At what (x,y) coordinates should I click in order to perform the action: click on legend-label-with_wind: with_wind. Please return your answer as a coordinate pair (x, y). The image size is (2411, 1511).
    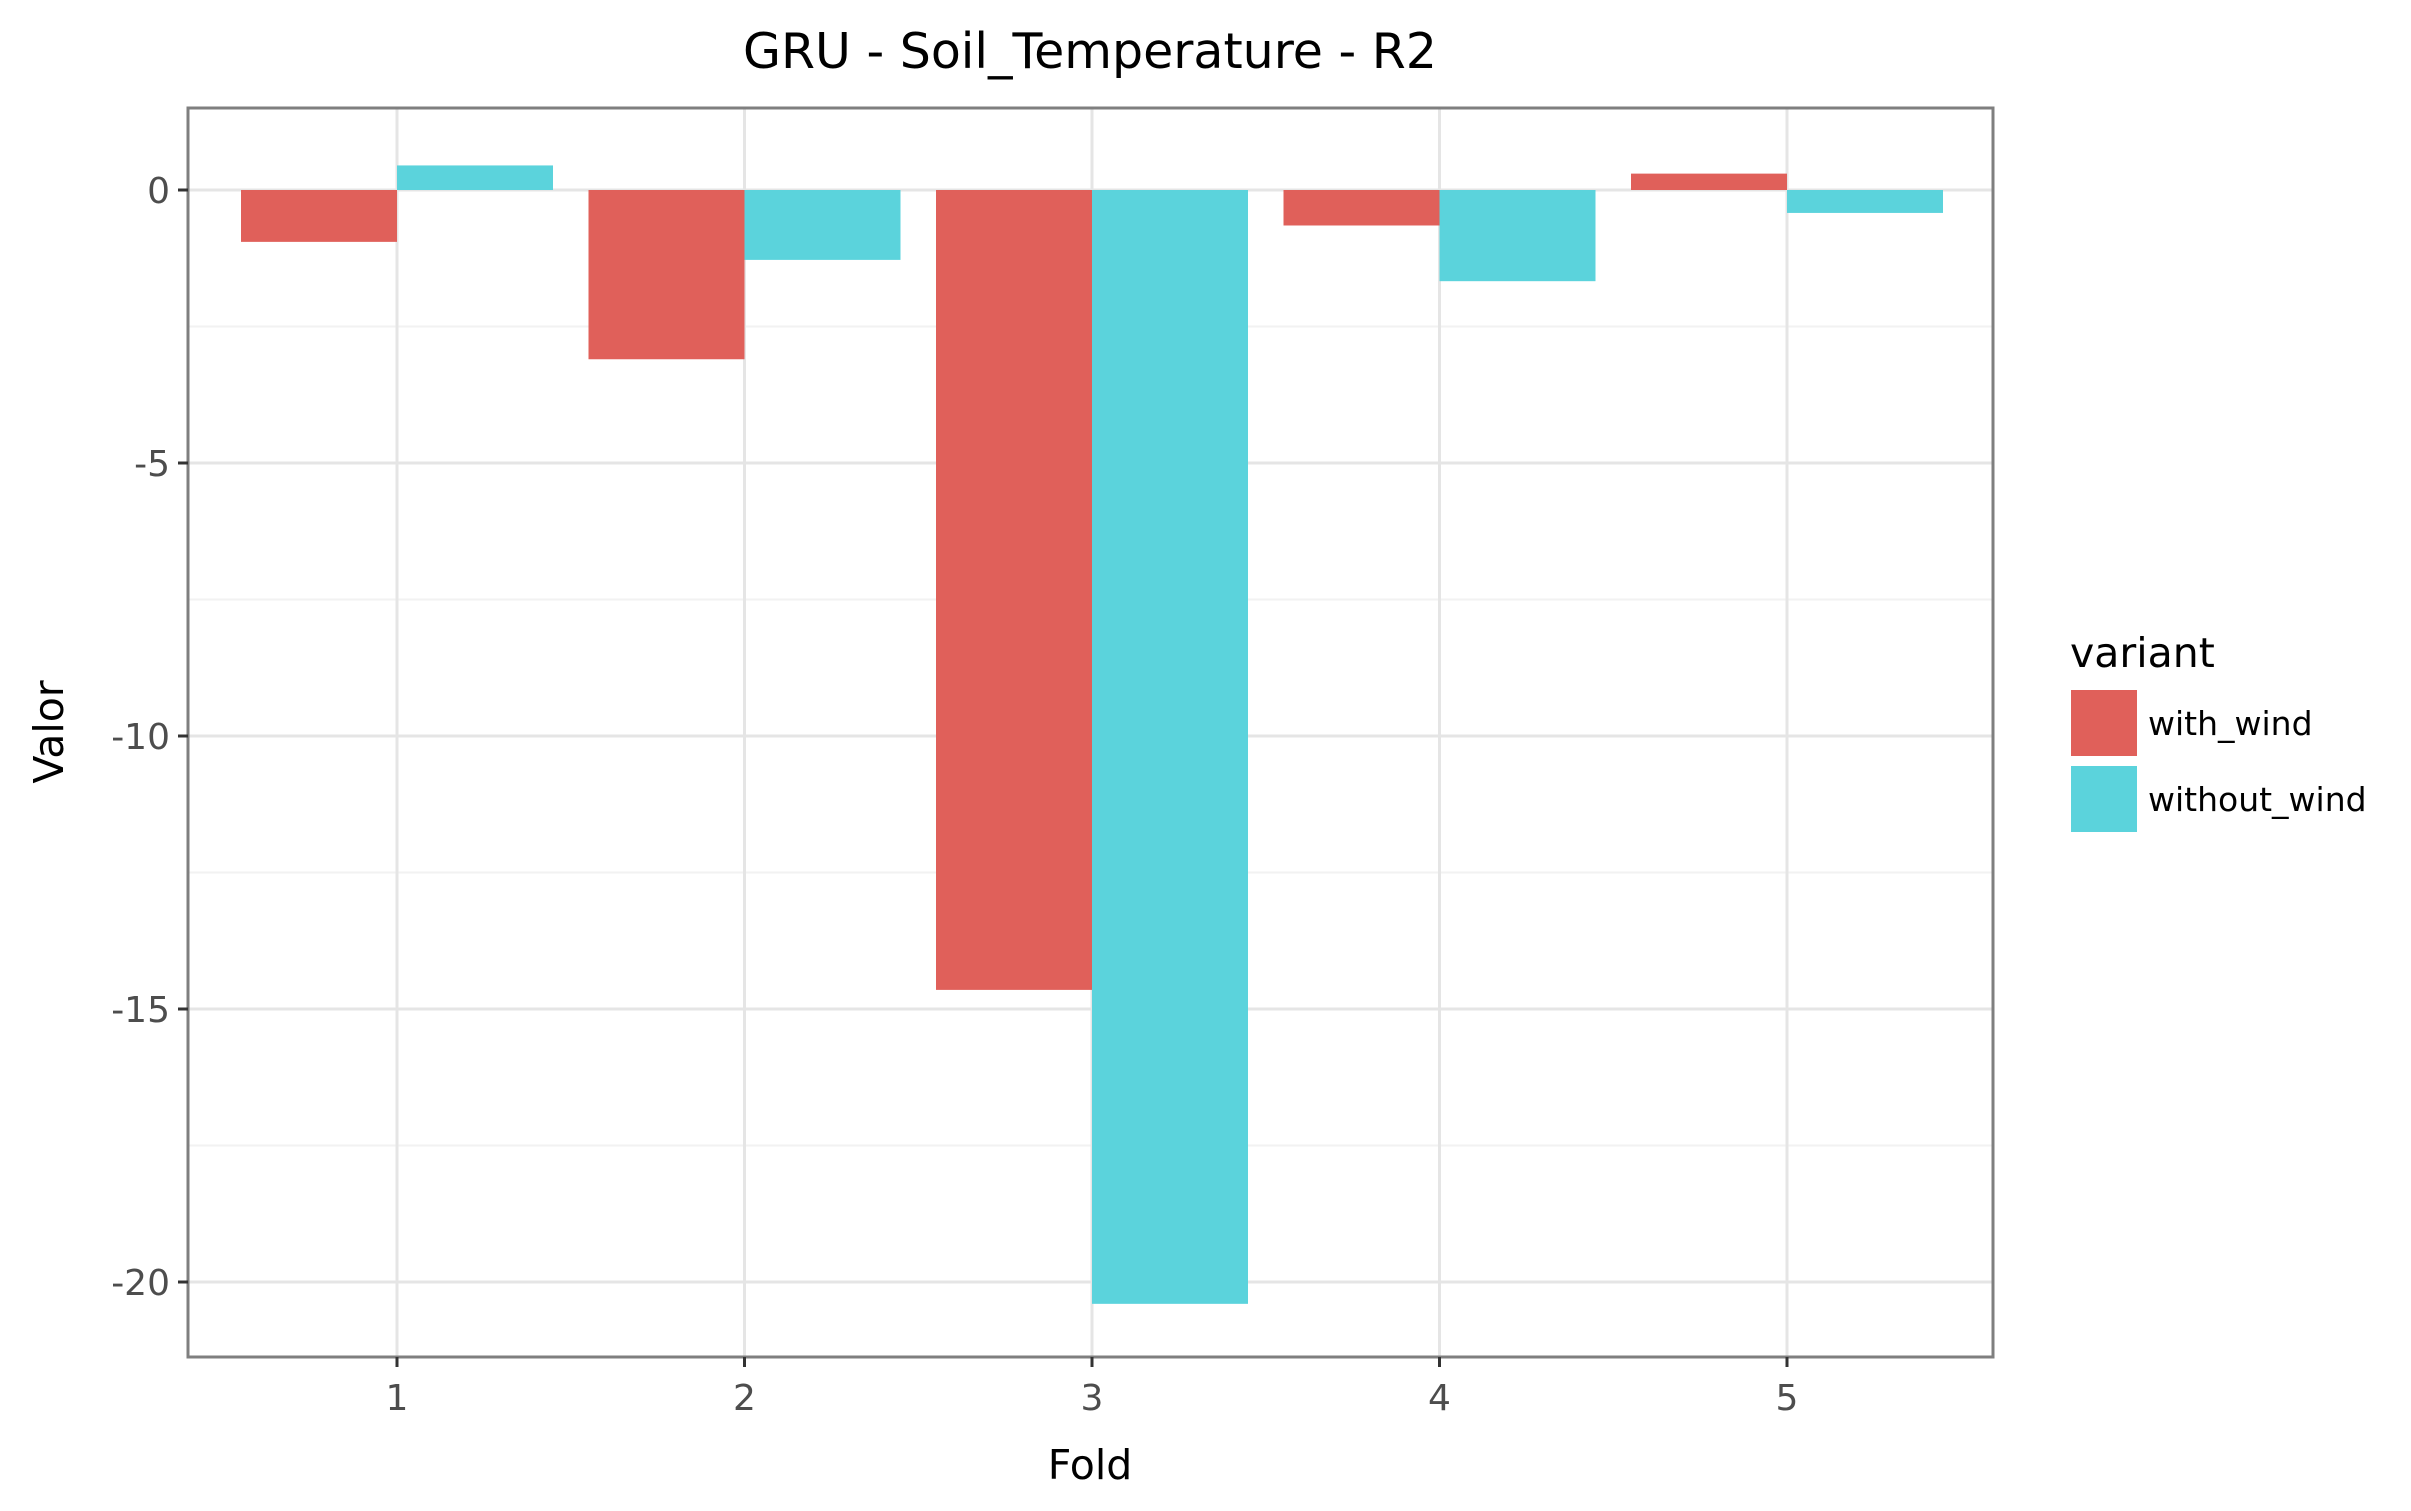
    Looking at the image, I should click on (2230, 723).